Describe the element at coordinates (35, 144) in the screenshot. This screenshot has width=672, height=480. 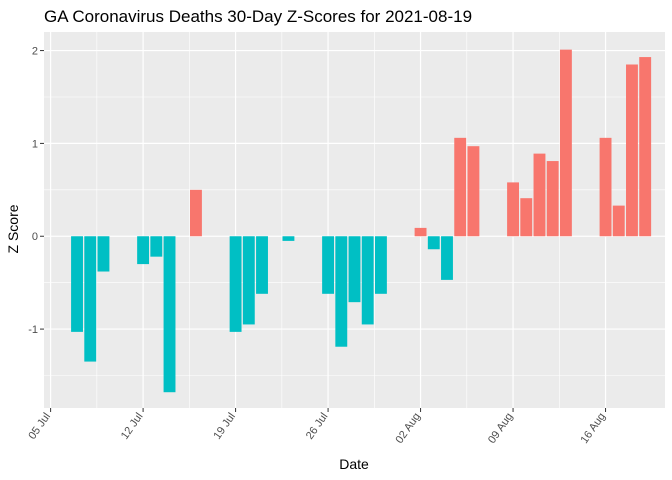
I see `y-tick-label: 1` at that location.